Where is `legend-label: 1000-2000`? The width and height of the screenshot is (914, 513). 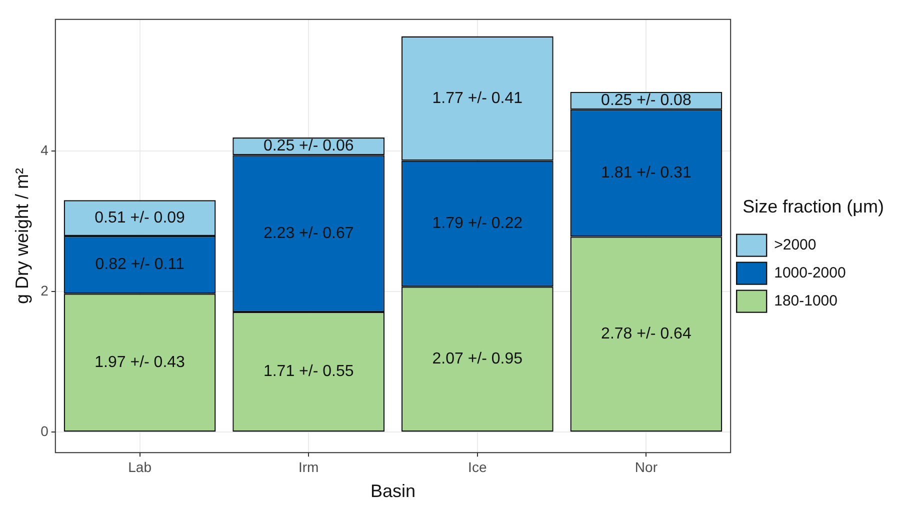
legend-label: 1000-2000 is located at coordinates (810, 273).